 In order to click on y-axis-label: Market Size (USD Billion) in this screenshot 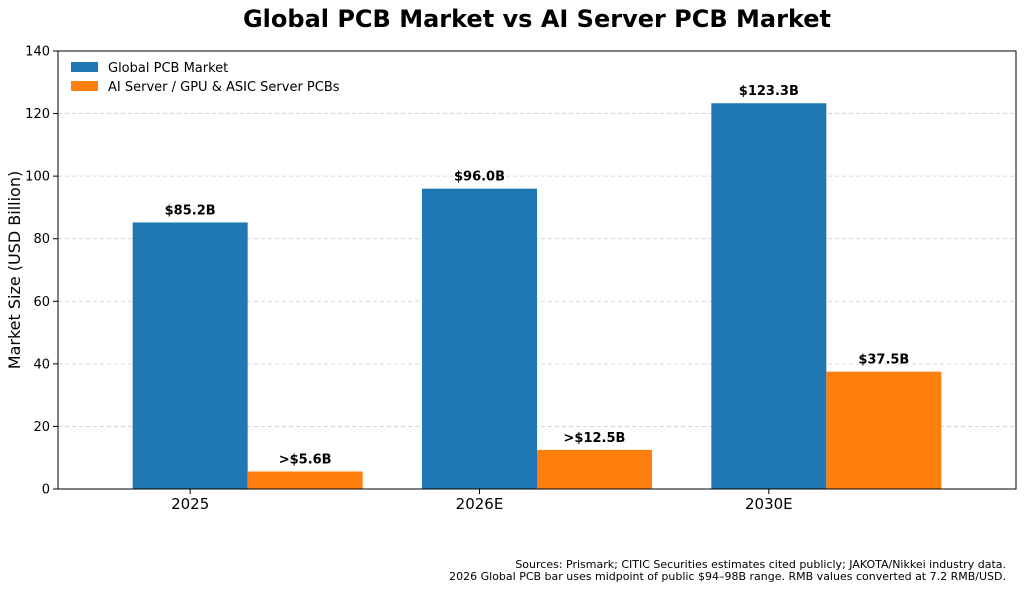, I will do `click(14, 270)`.